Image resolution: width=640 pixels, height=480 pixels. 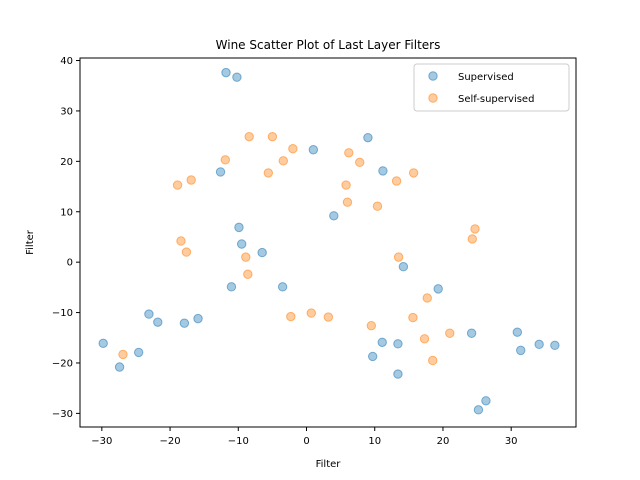 I want to click on legend: Supervised Self-supervised, so click(x=491, y=87).